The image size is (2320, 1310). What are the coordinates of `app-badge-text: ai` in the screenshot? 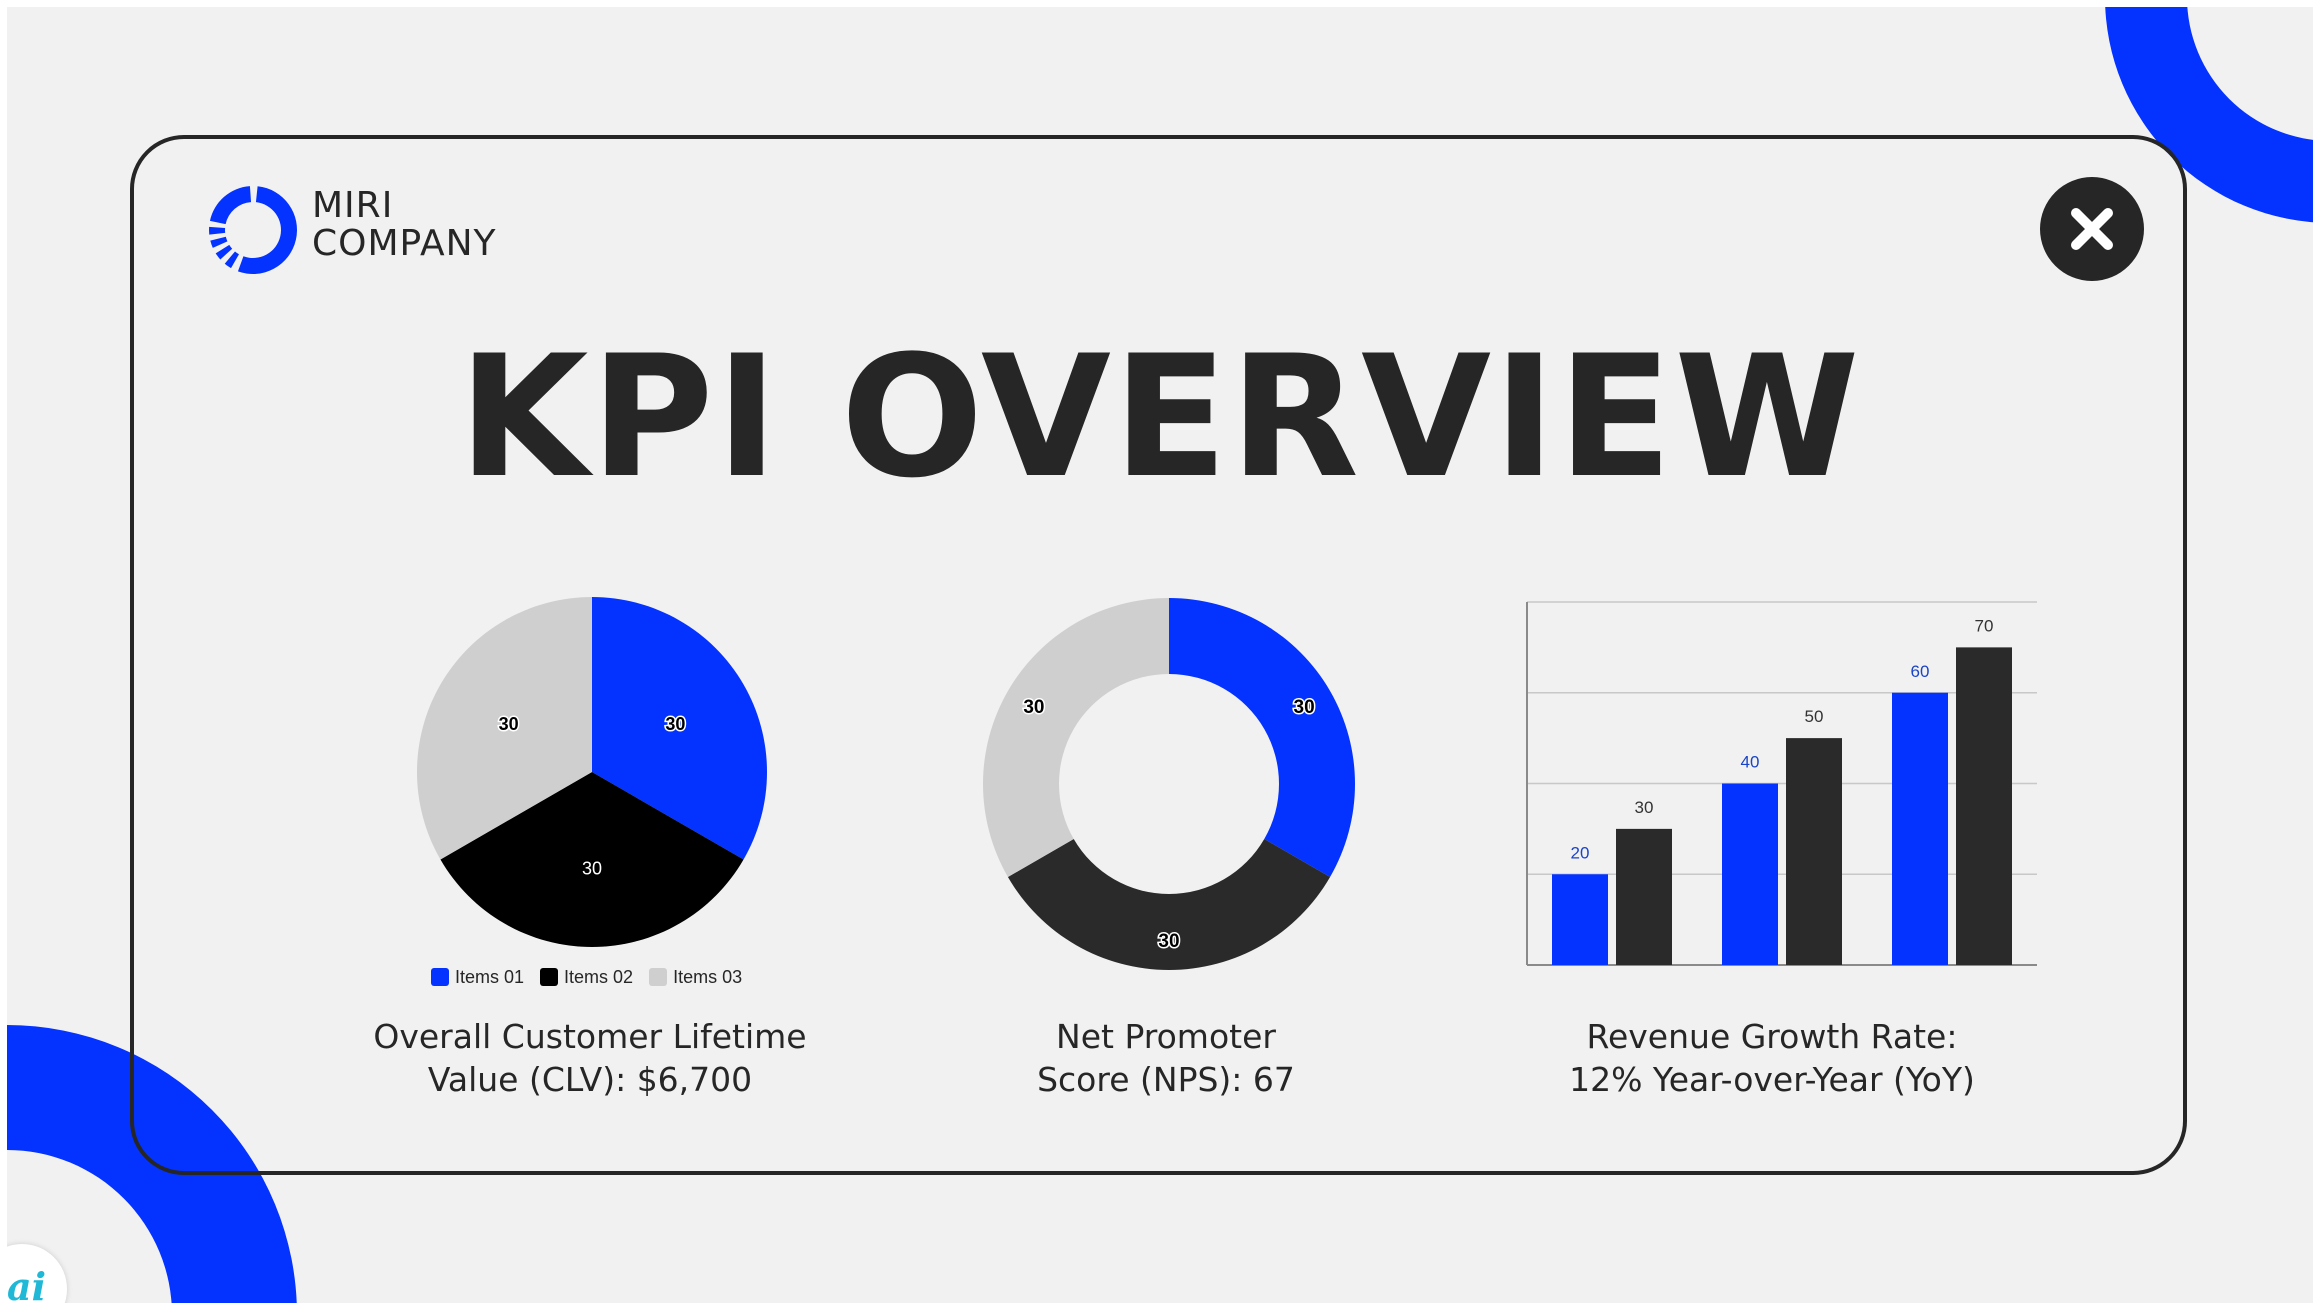 It's located at (27, 1283).